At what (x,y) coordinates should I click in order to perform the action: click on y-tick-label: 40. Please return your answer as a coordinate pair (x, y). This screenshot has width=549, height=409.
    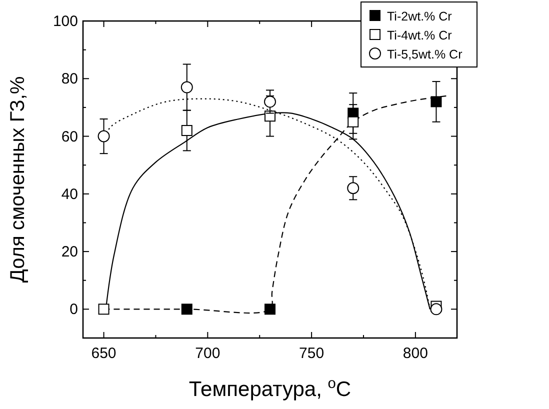
    Looking at the image, I should click on (69, 194).